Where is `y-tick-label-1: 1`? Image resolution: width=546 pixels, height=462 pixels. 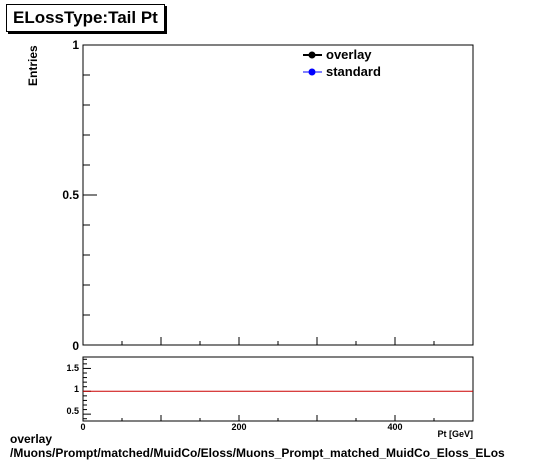 y-tick-label-1: 1 is located at coordinates (75, 45).